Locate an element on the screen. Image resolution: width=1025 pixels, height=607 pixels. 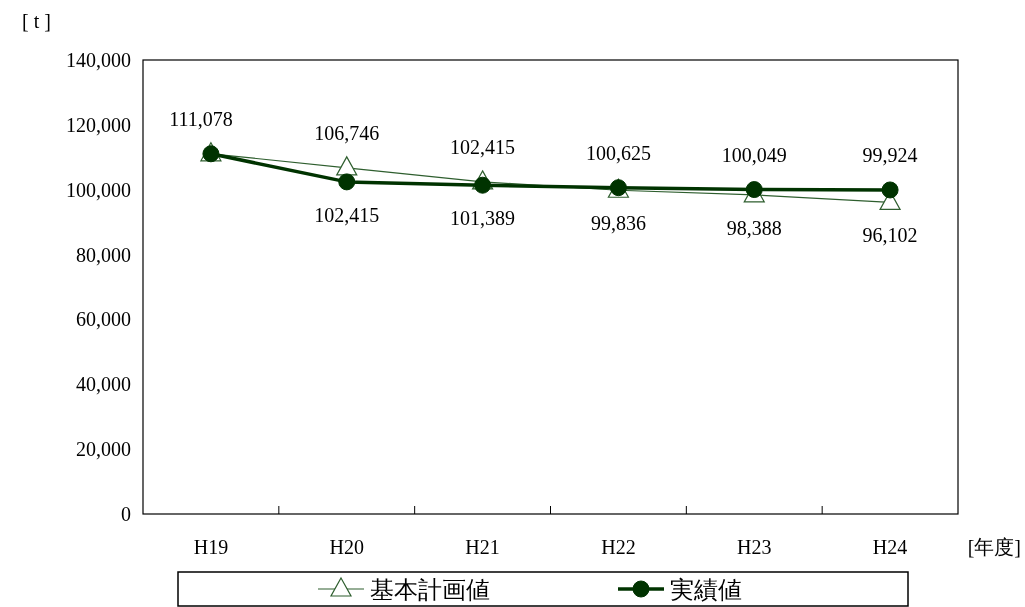
x-axis-title: [年度] is located at coordinates (994, 547).